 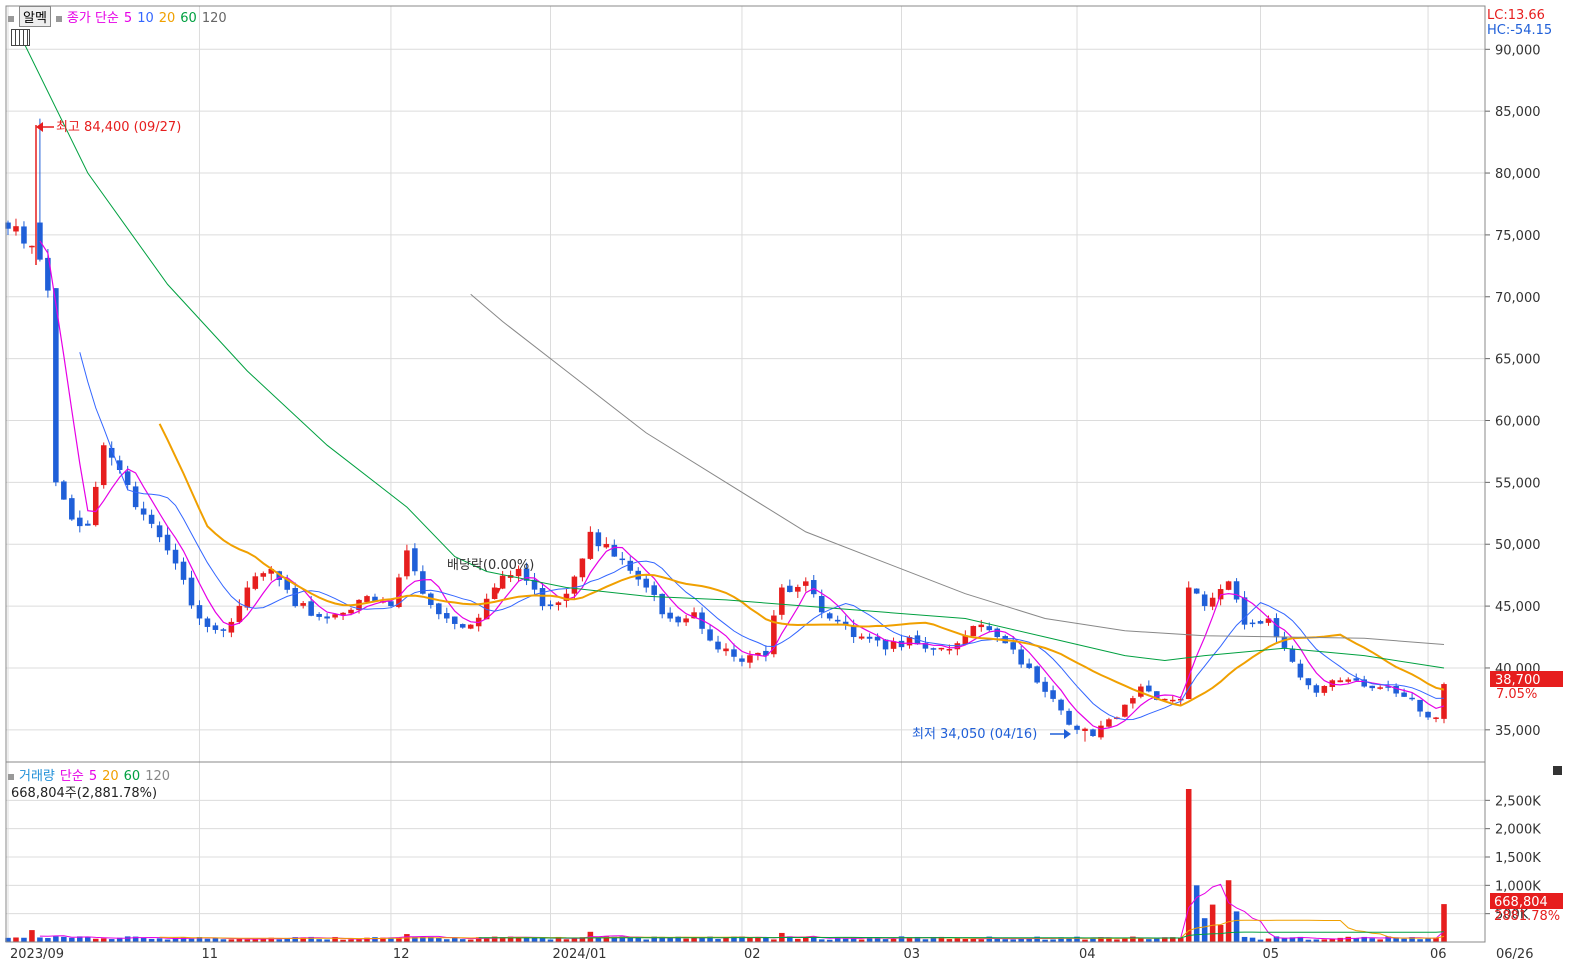 What do you see at coordinates (1518, 483) in the screenshot?
I see `price-tick-label: 55,000` at bounding box center [1518, 483].